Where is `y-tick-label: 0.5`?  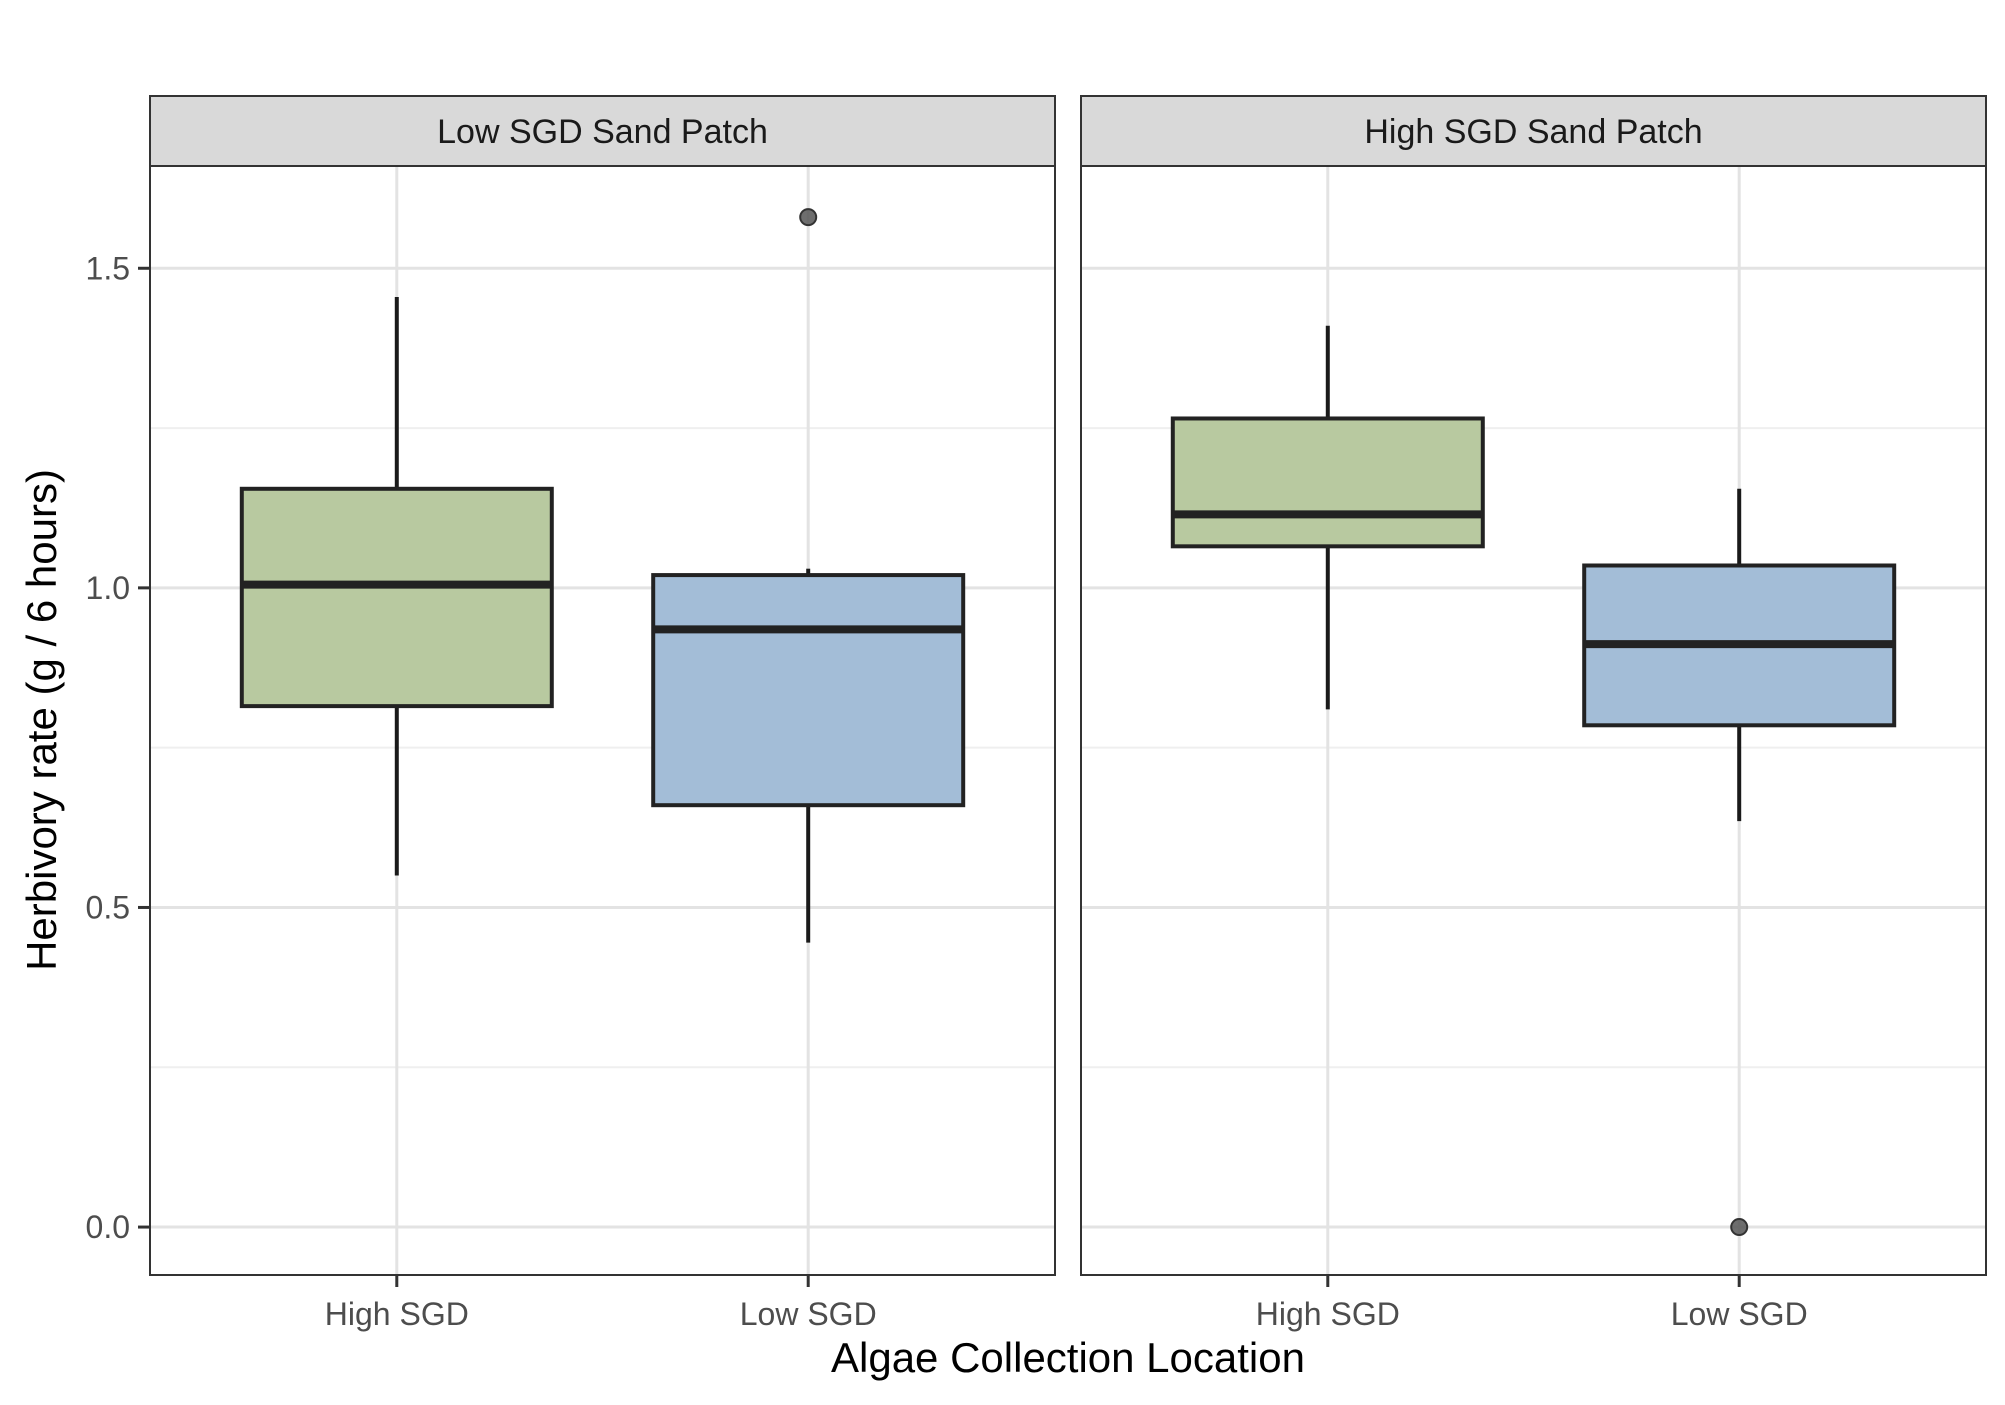
y-tick-label: 0.5 is located at coordinates (108, 907).